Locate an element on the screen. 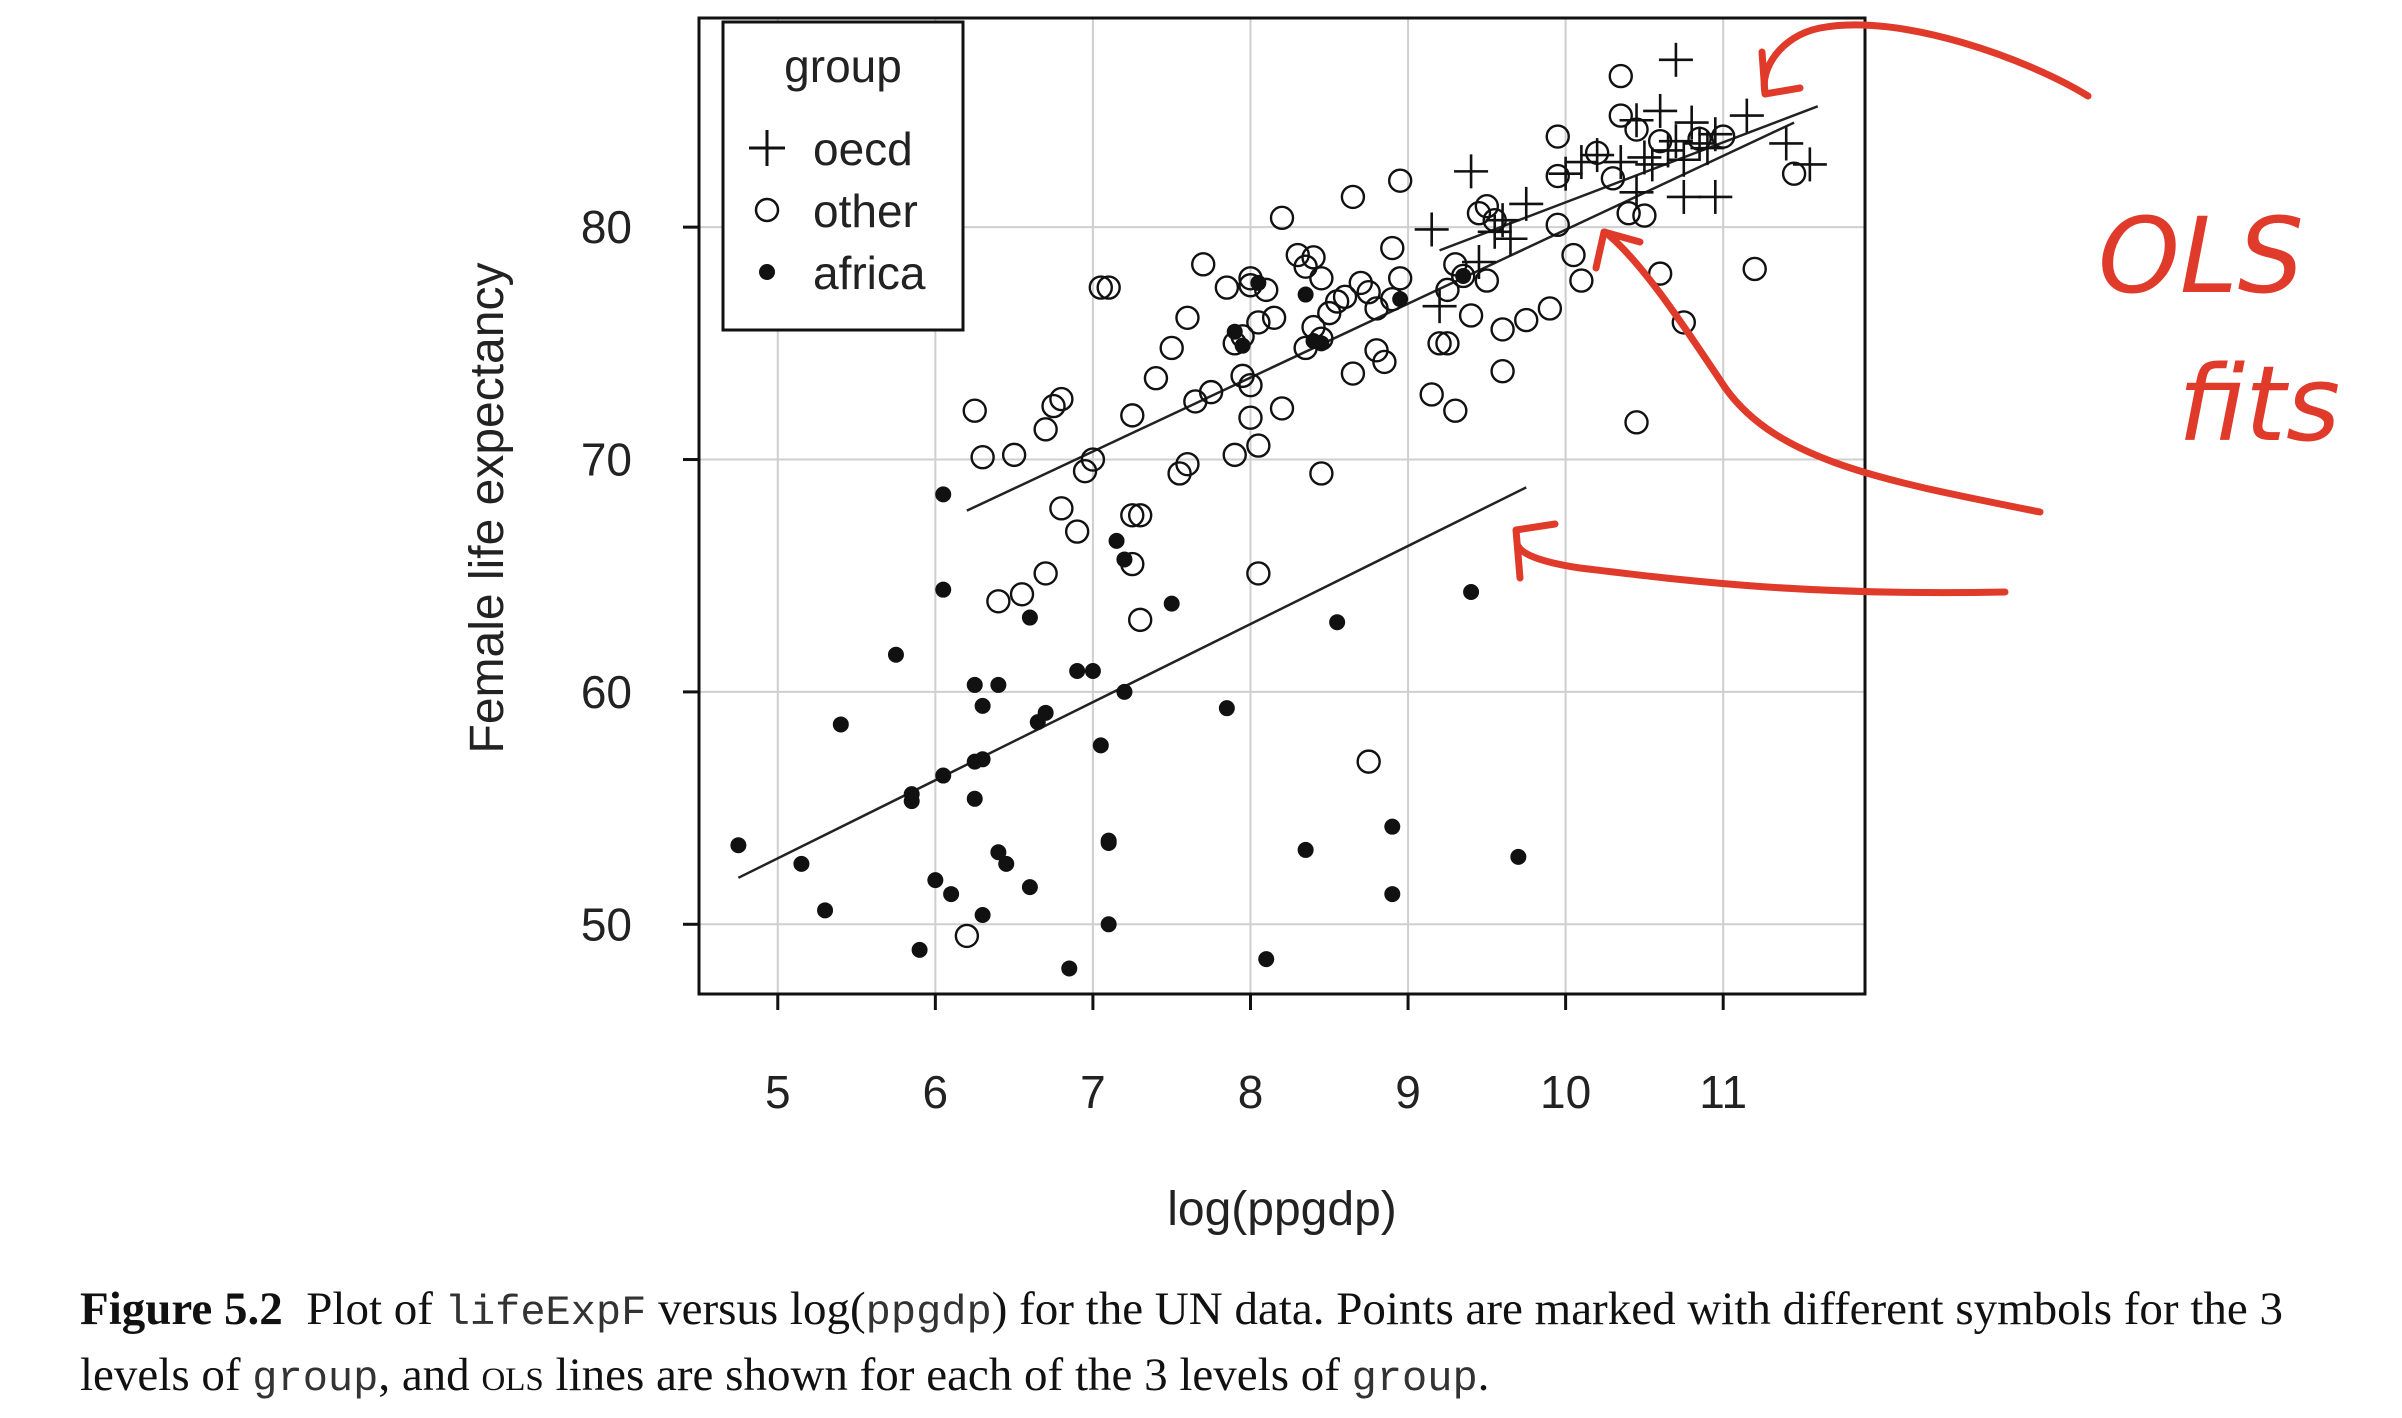  annotation-fits: fits is located at coordinates (2259, 404).